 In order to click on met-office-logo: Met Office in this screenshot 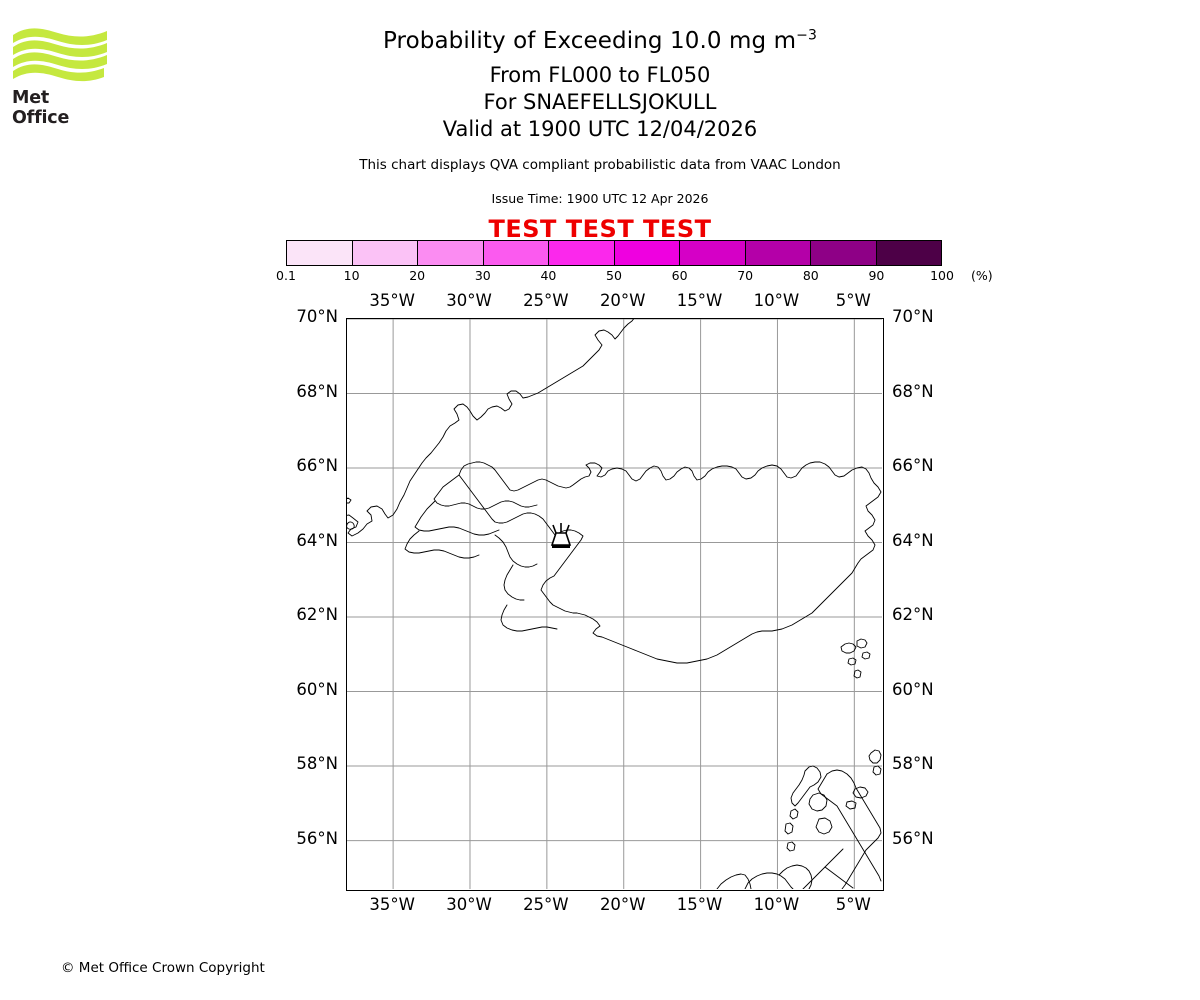, I will do `click(60, 77)`.